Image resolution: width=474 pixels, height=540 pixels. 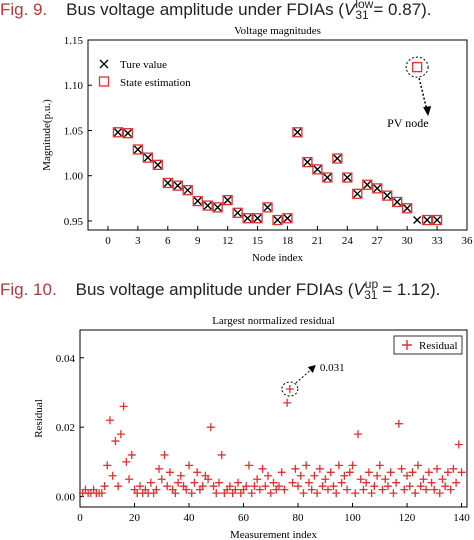 What do you see at coordinates (278, 258) in the screenshot?
I see `x-axis-label: Node index` at bounding box center [278, 258].